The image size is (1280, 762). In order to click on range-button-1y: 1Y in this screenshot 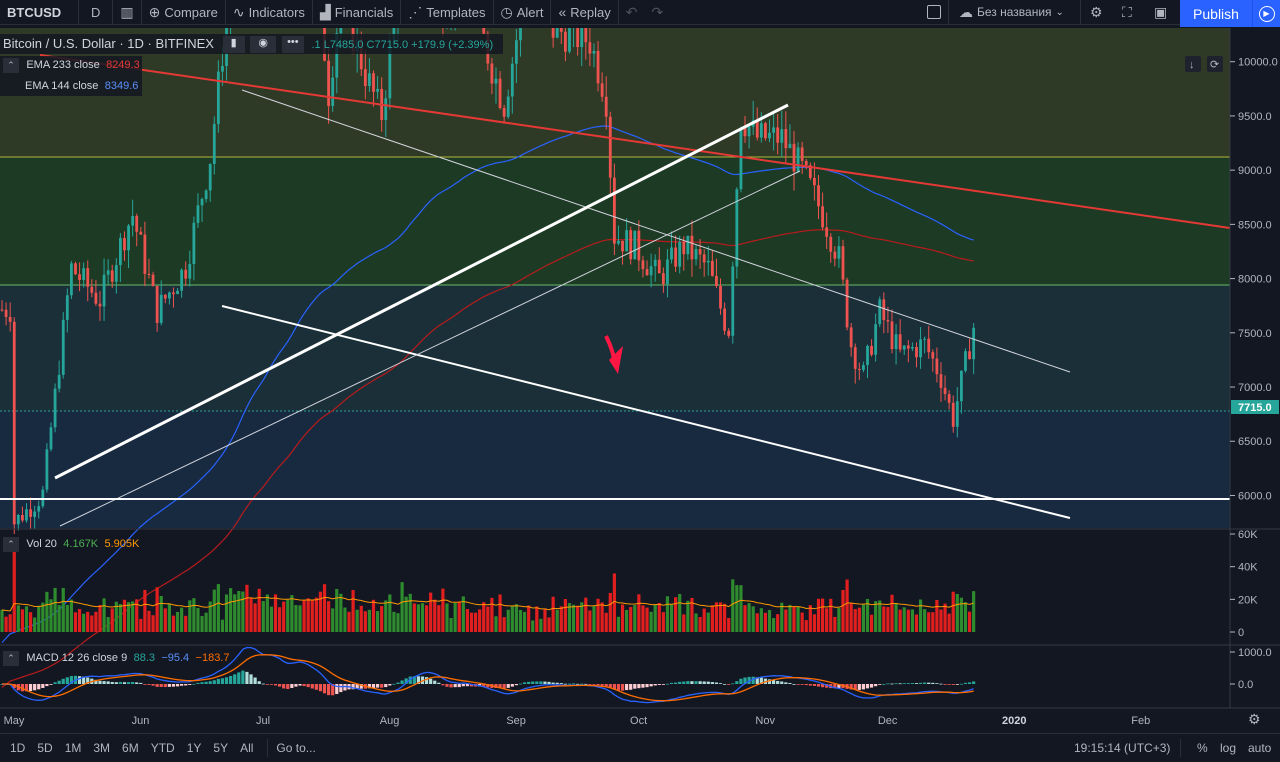, I will do `click(194, 748)`.